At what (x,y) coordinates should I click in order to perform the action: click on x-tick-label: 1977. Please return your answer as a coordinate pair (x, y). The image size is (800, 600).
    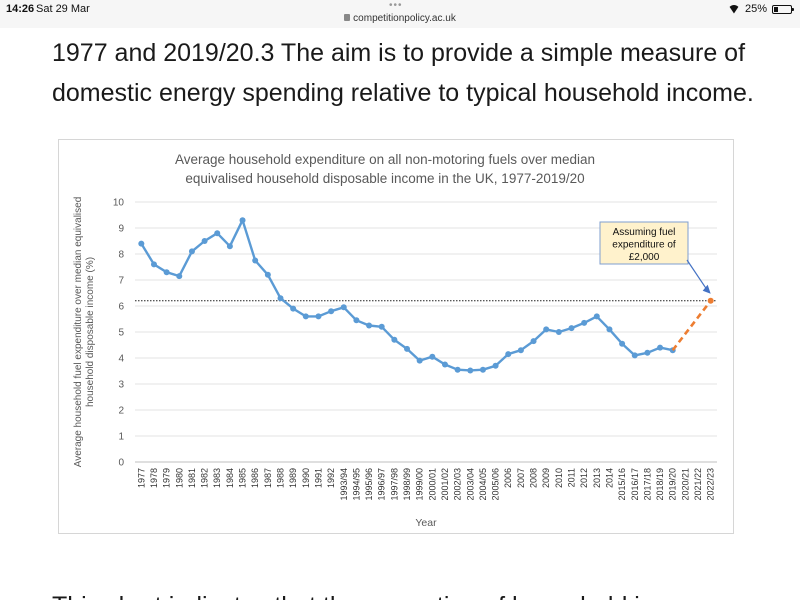
    Looking at the image, I should click on (141, 478).